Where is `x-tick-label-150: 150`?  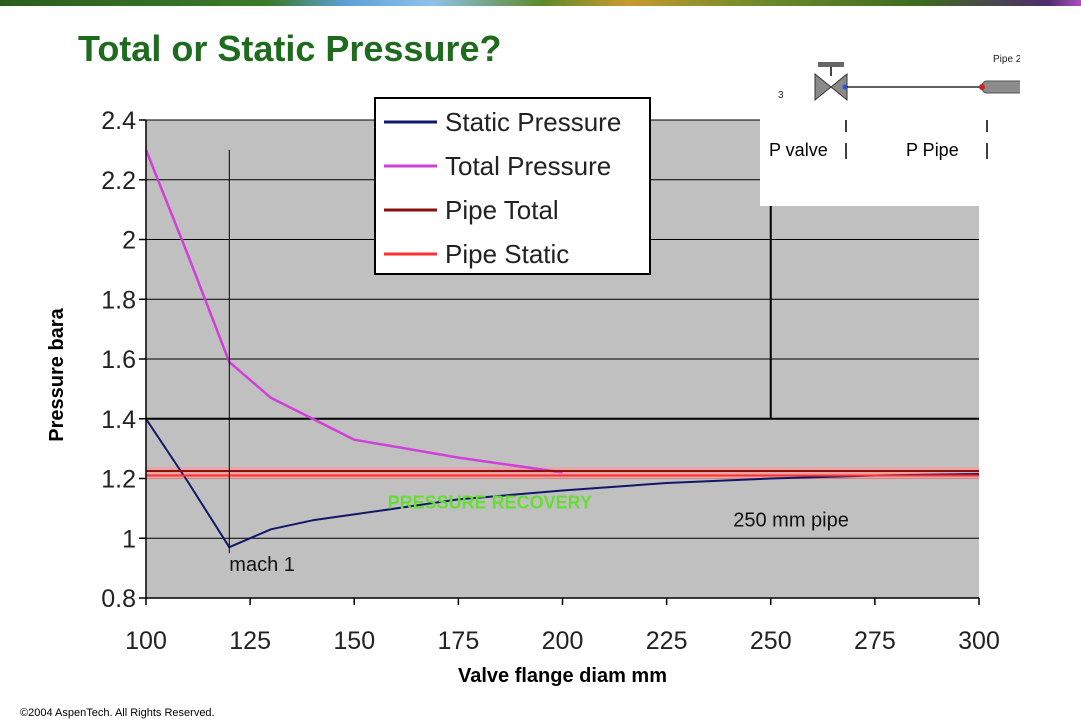
x-tick-label-150: 150 is located at coordinates (354, 641).